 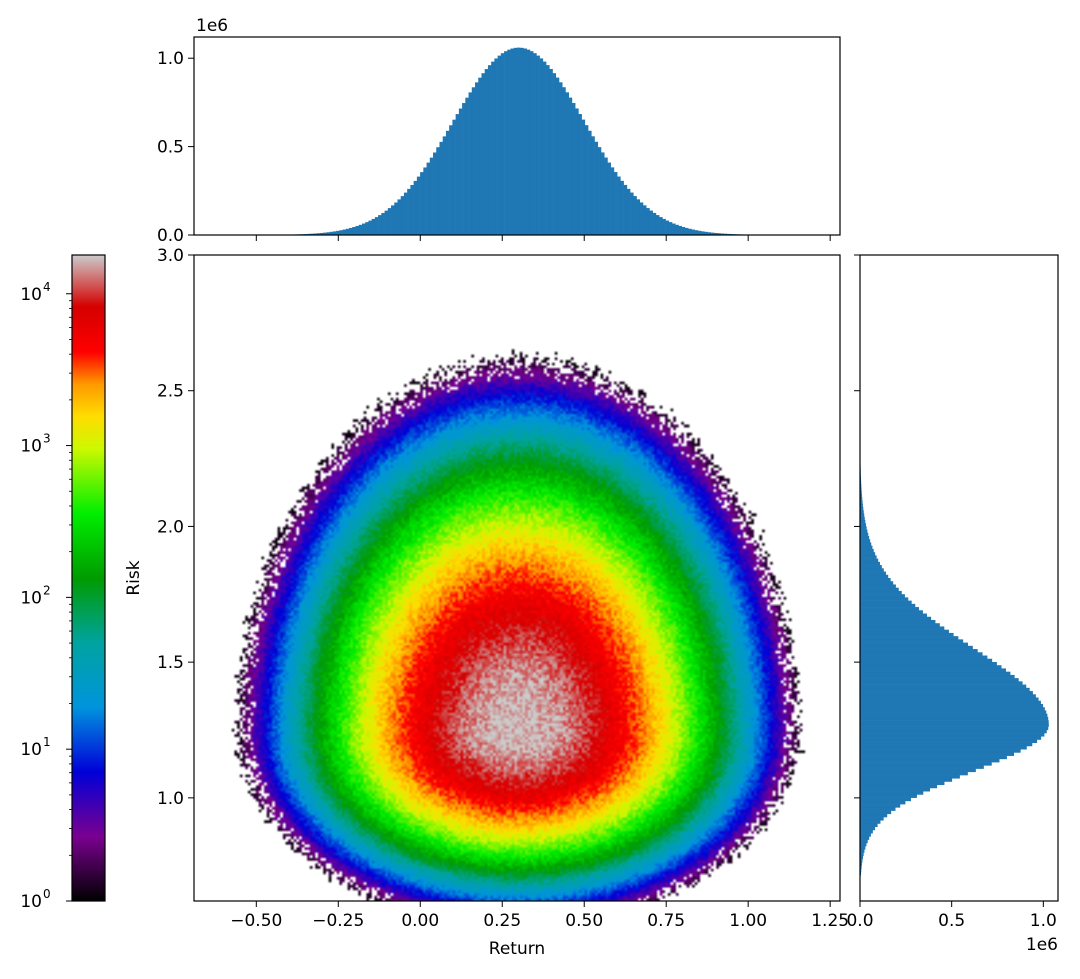 What do you see at coordinates (420, 921) in the screenshot?
I see `x-tick-label: 0.00` at bounding box center [420, 921].